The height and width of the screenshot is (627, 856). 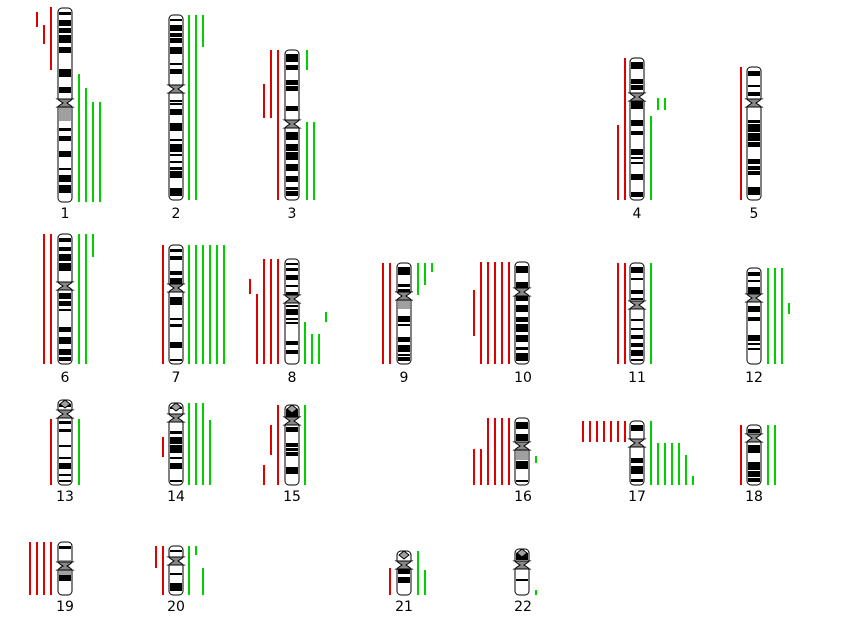 What do you see at coordinates (523, 378) in the screenshot?
I see `chromosome-label: 10` at bounding box center [523, 378].